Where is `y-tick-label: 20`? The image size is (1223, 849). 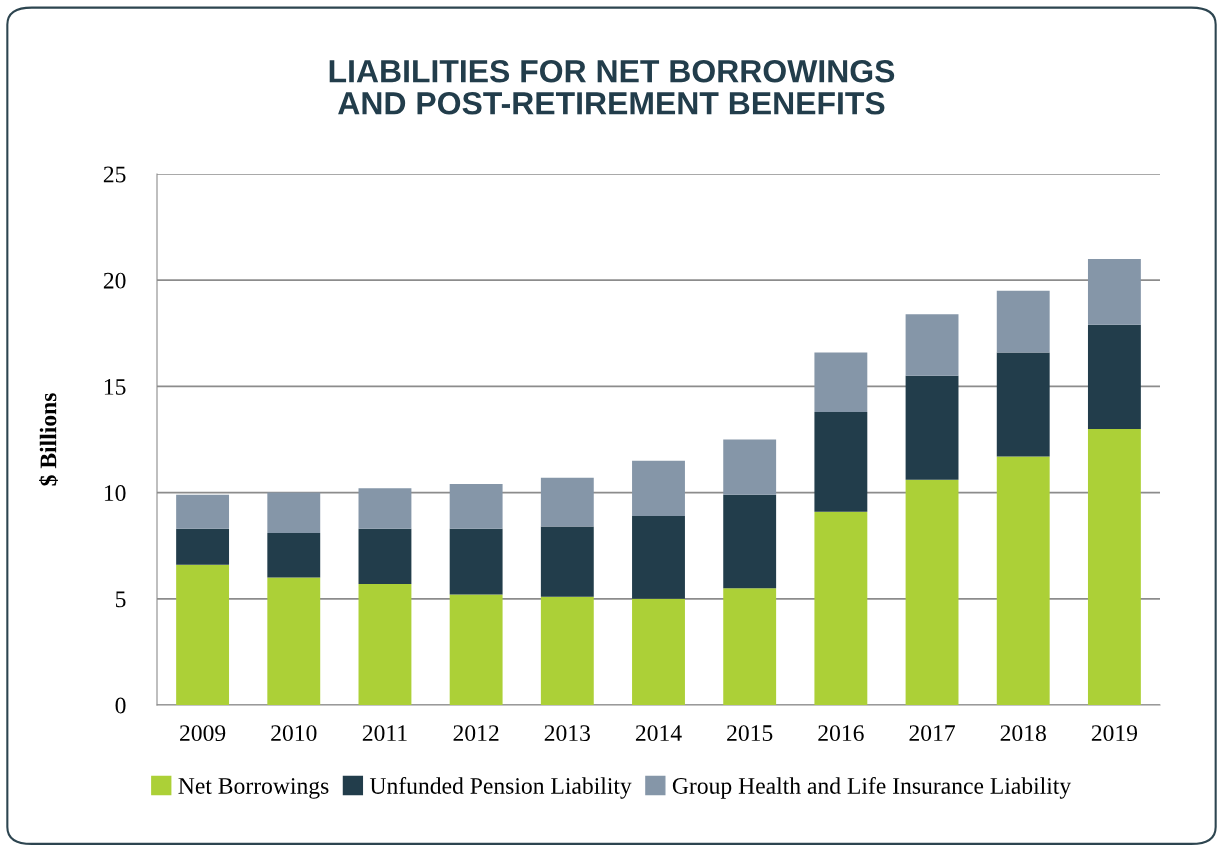 y-tick-label: 20 is located at coordinates (114, 280).